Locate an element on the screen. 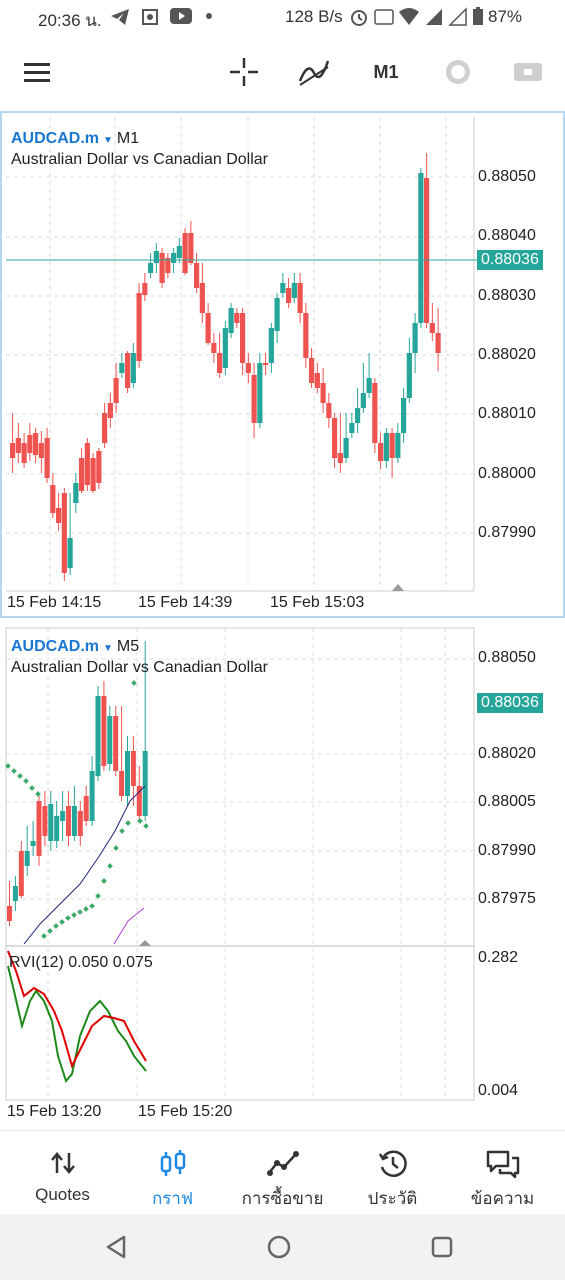 The width and height of the screenshot is (565, 1280). chart2-symbol-row: AUDCAD.m ▼ M5 is located at coordinates (75, 647).